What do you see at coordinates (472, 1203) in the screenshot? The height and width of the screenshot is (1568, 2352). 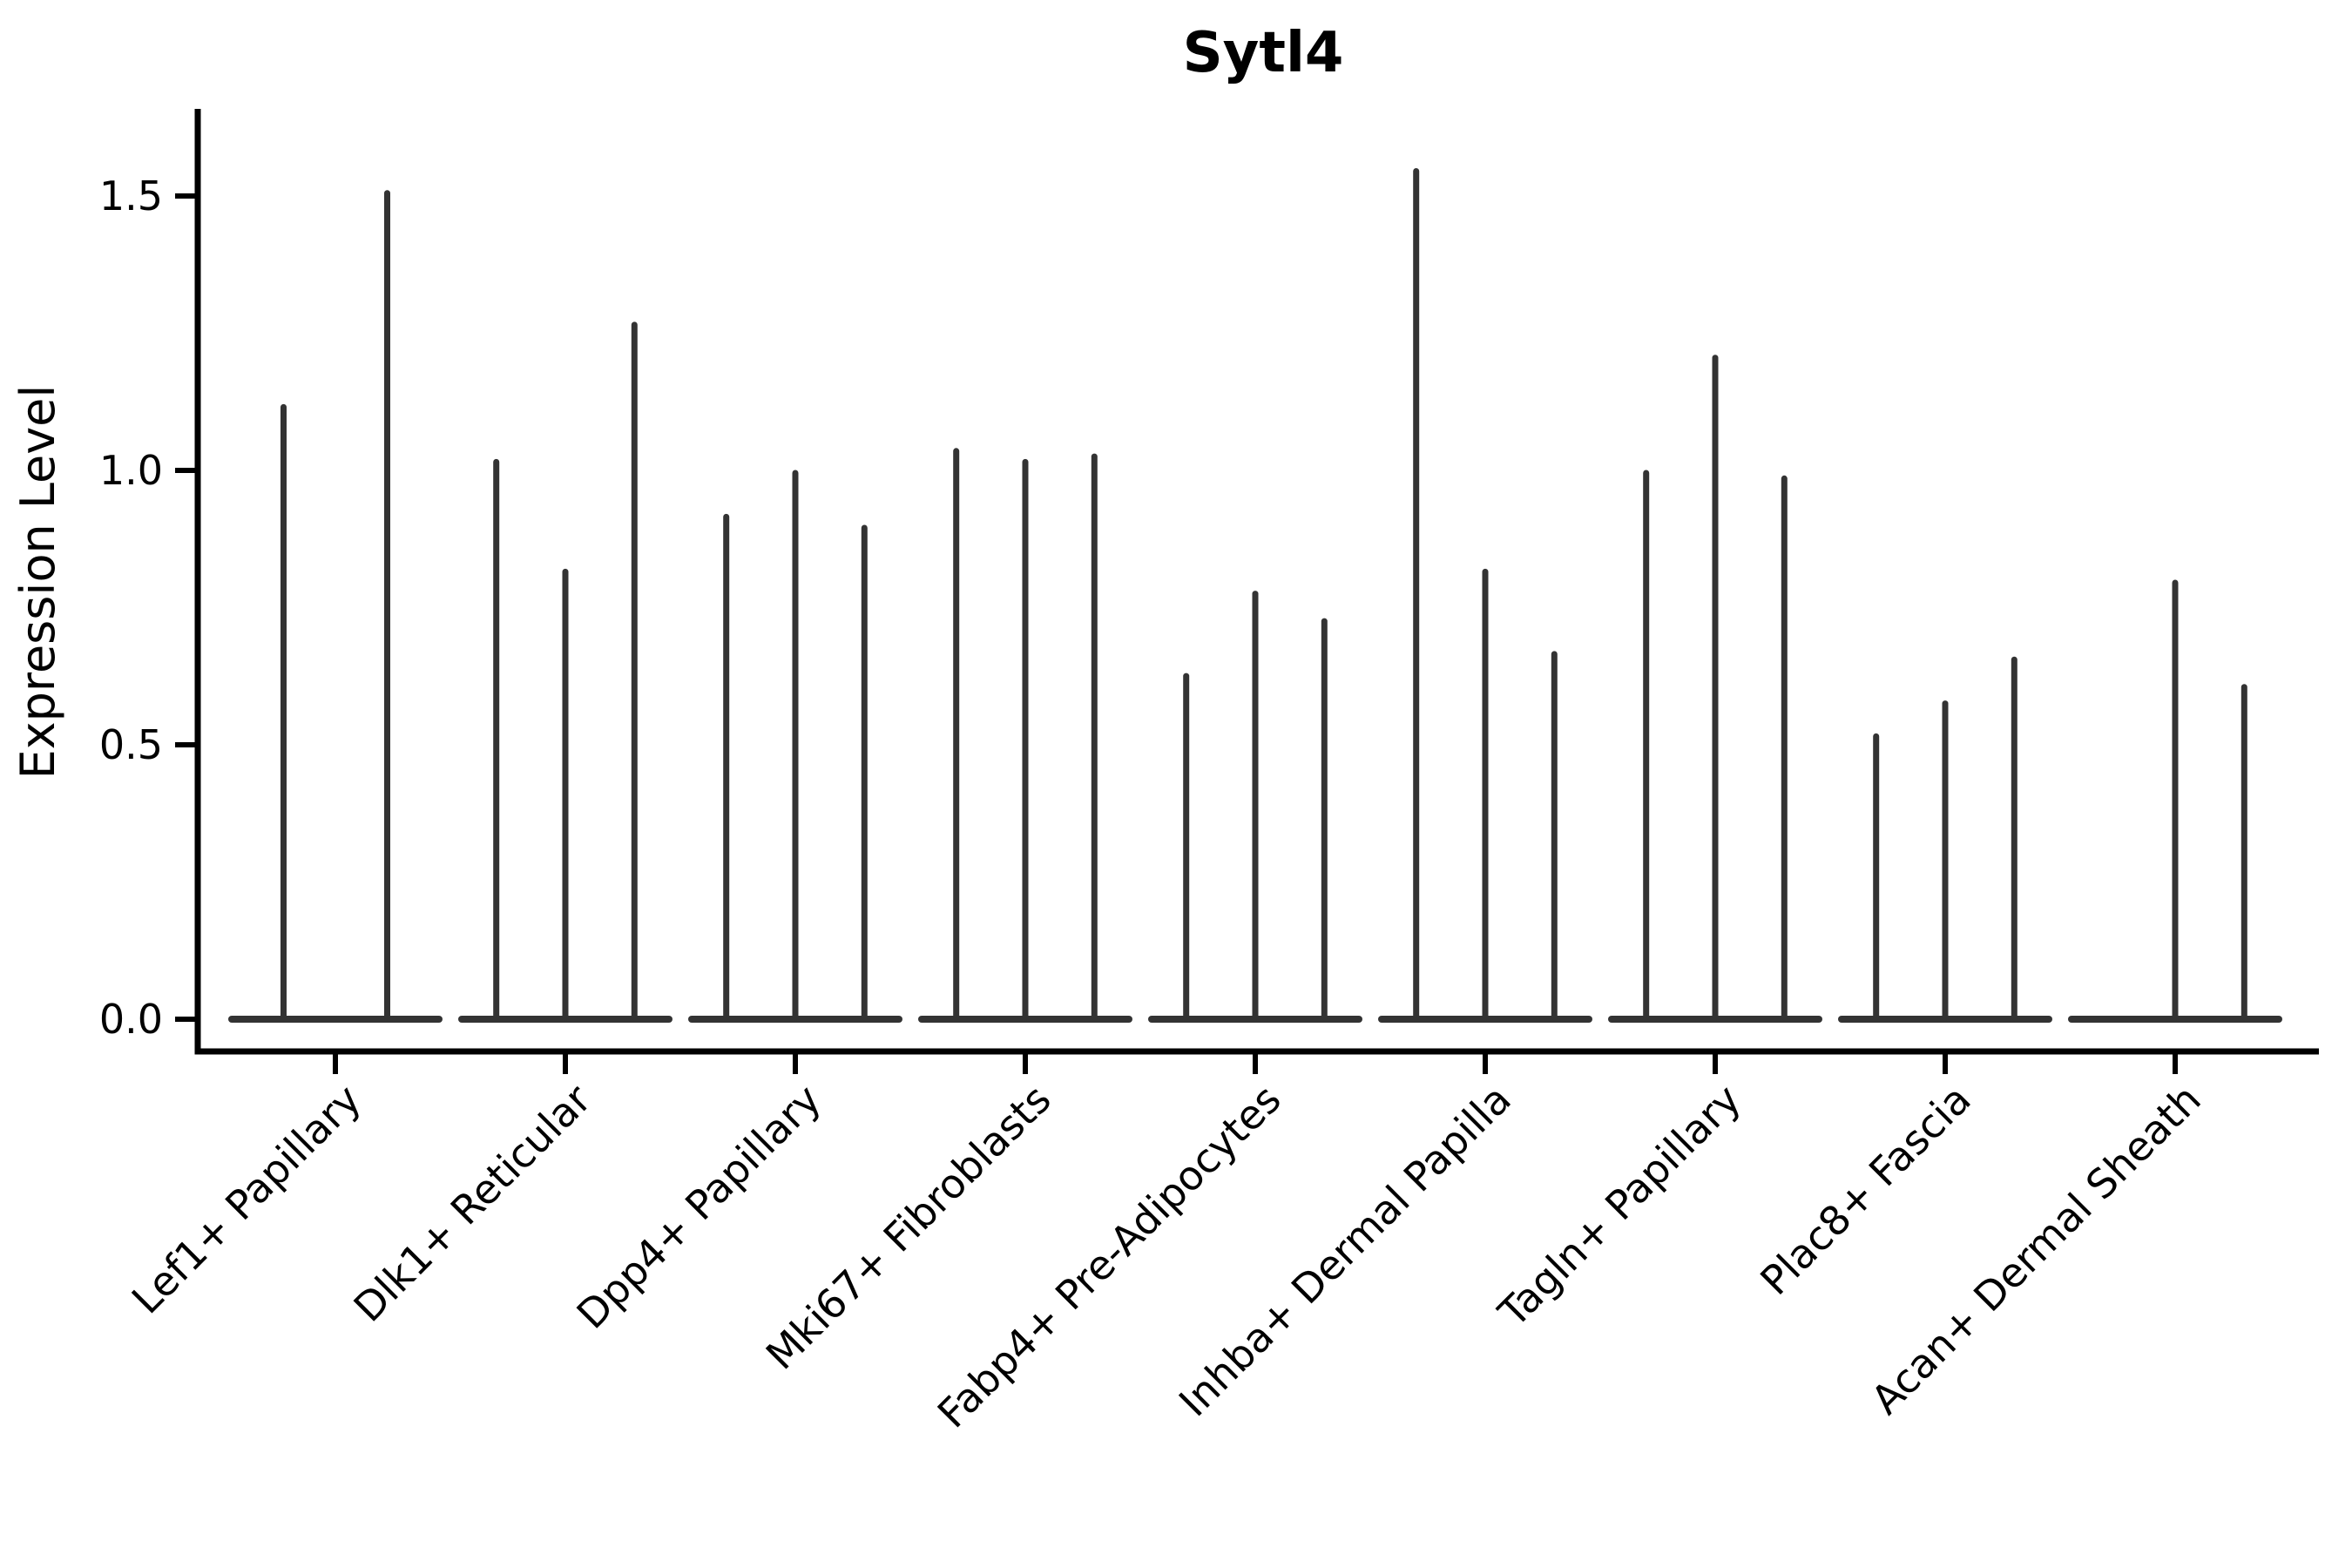 I see `x-tick-label: Dlk1+ Reticular` at bounding box center [472, 1203].